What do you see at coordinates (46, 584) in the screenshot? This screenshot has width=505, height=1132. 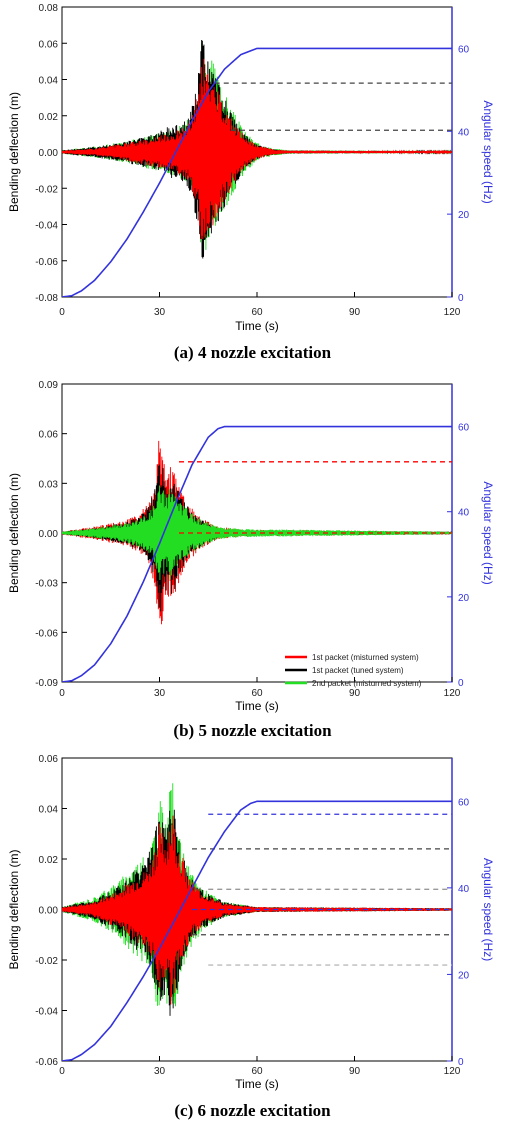 I see `y-tick-label: -0.03` at bounding box center [46, 584].